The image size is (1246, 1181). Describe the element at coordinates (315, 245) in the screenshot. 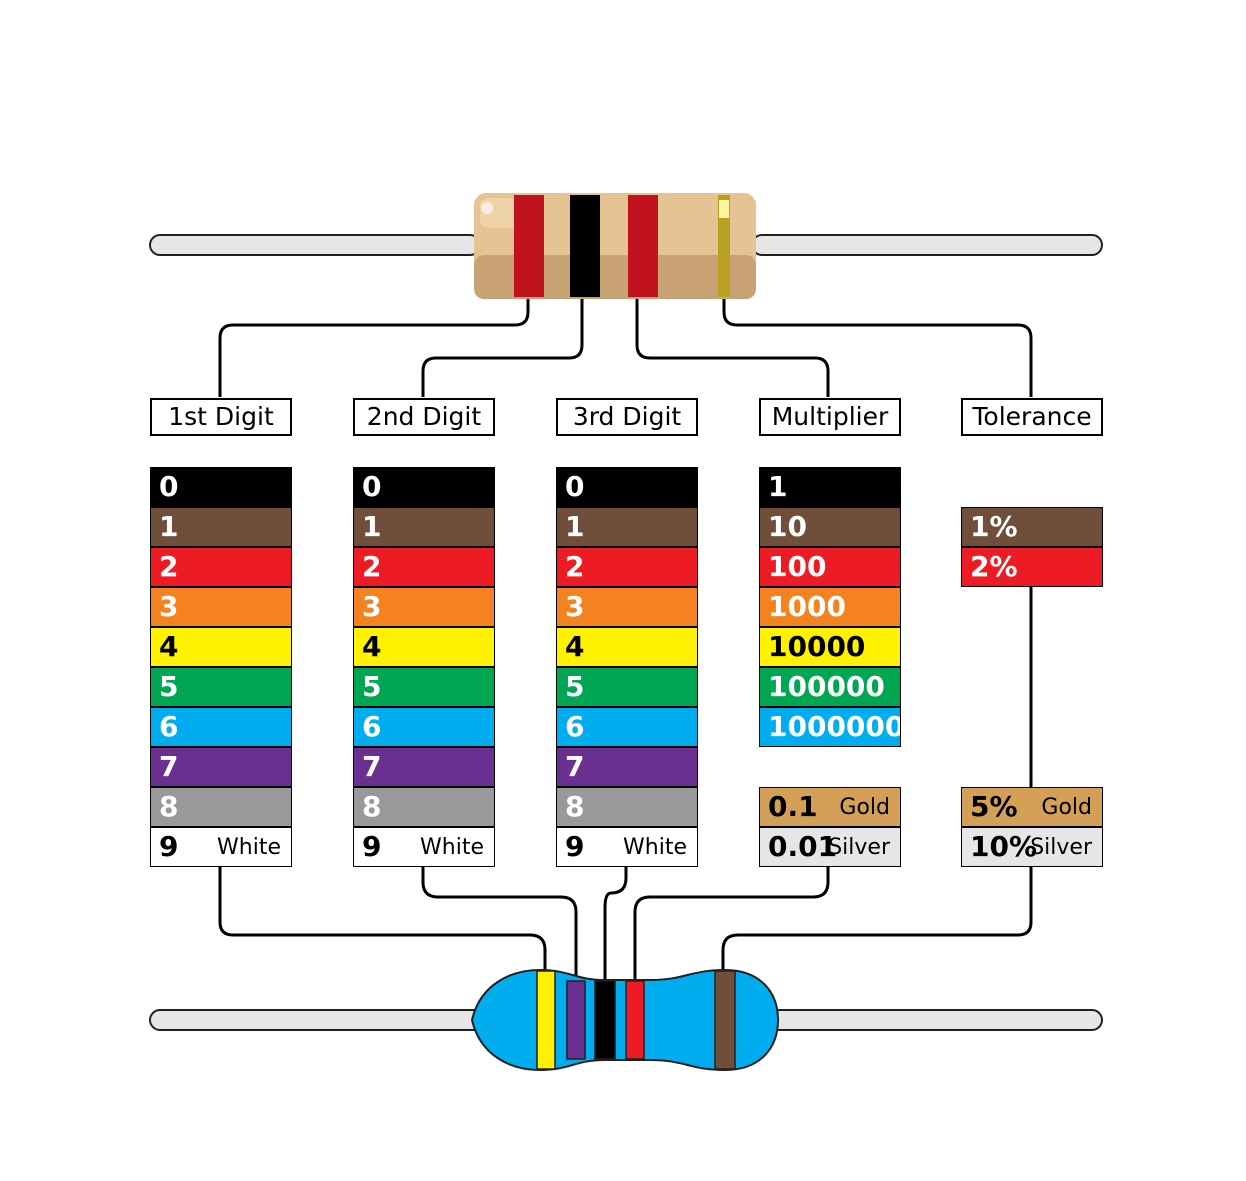

I see `top-lead-left` at that location.